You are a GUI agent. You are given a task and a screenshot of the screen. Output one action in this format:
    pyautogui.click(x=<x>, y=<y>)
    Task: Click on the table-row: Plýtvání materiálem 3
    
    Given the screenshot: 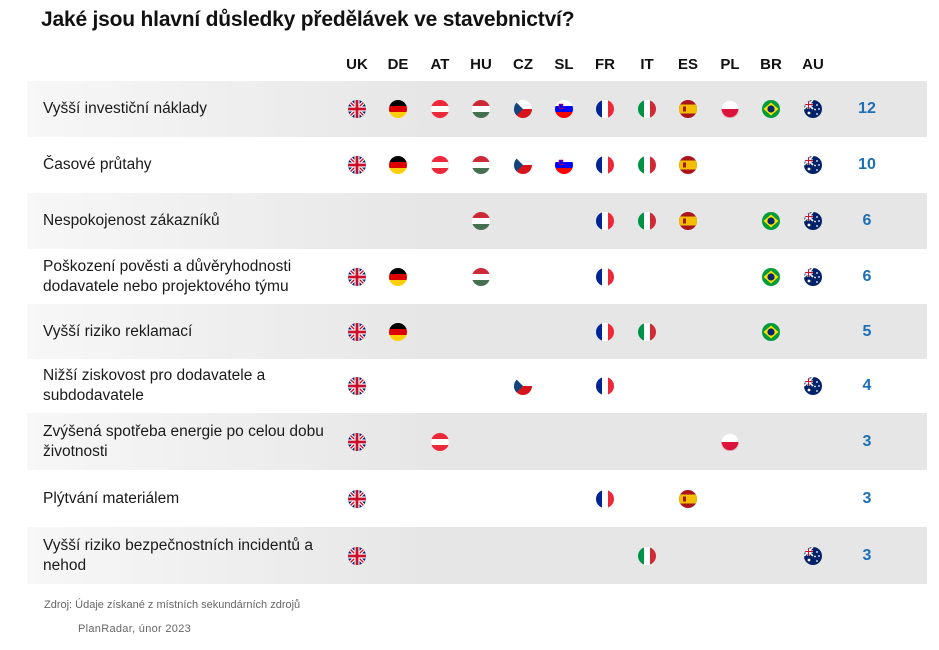 What is the action you would take?
    pyautogui.click(x=477, y=498)
    